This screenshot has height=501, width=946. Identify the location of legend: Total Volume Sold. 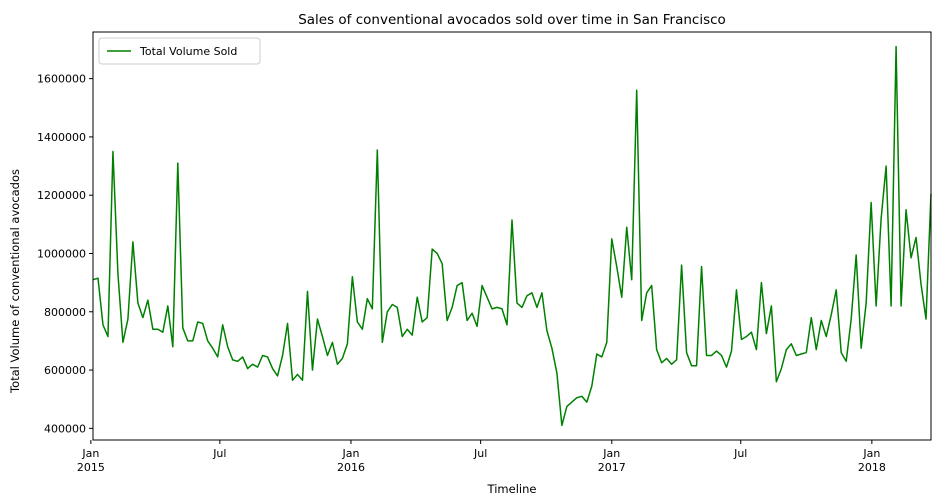
(179, 51).